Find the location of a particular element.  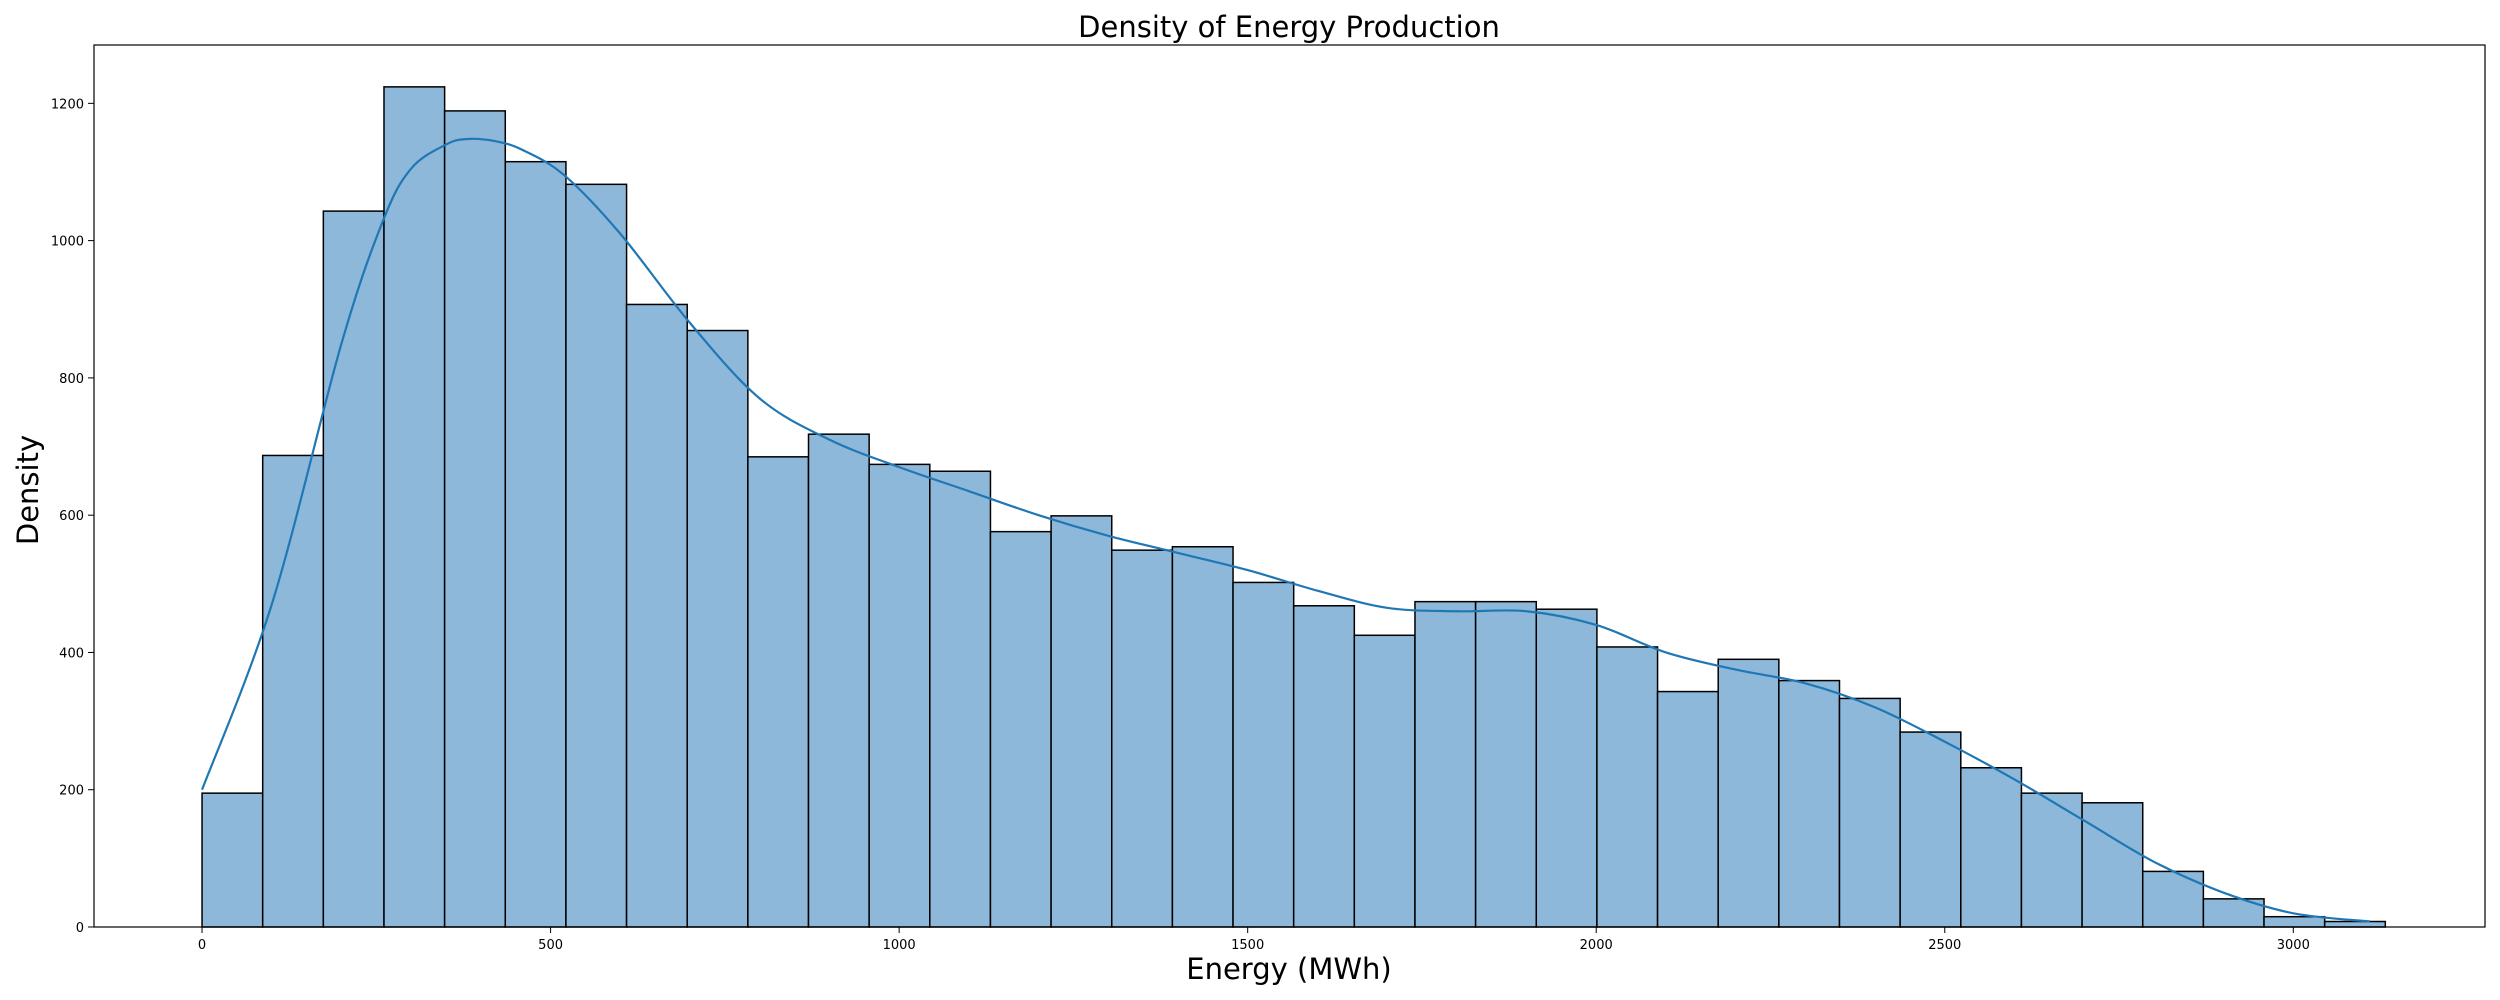

x-tick-label: 2500 is located at coordinates (1944, 945).